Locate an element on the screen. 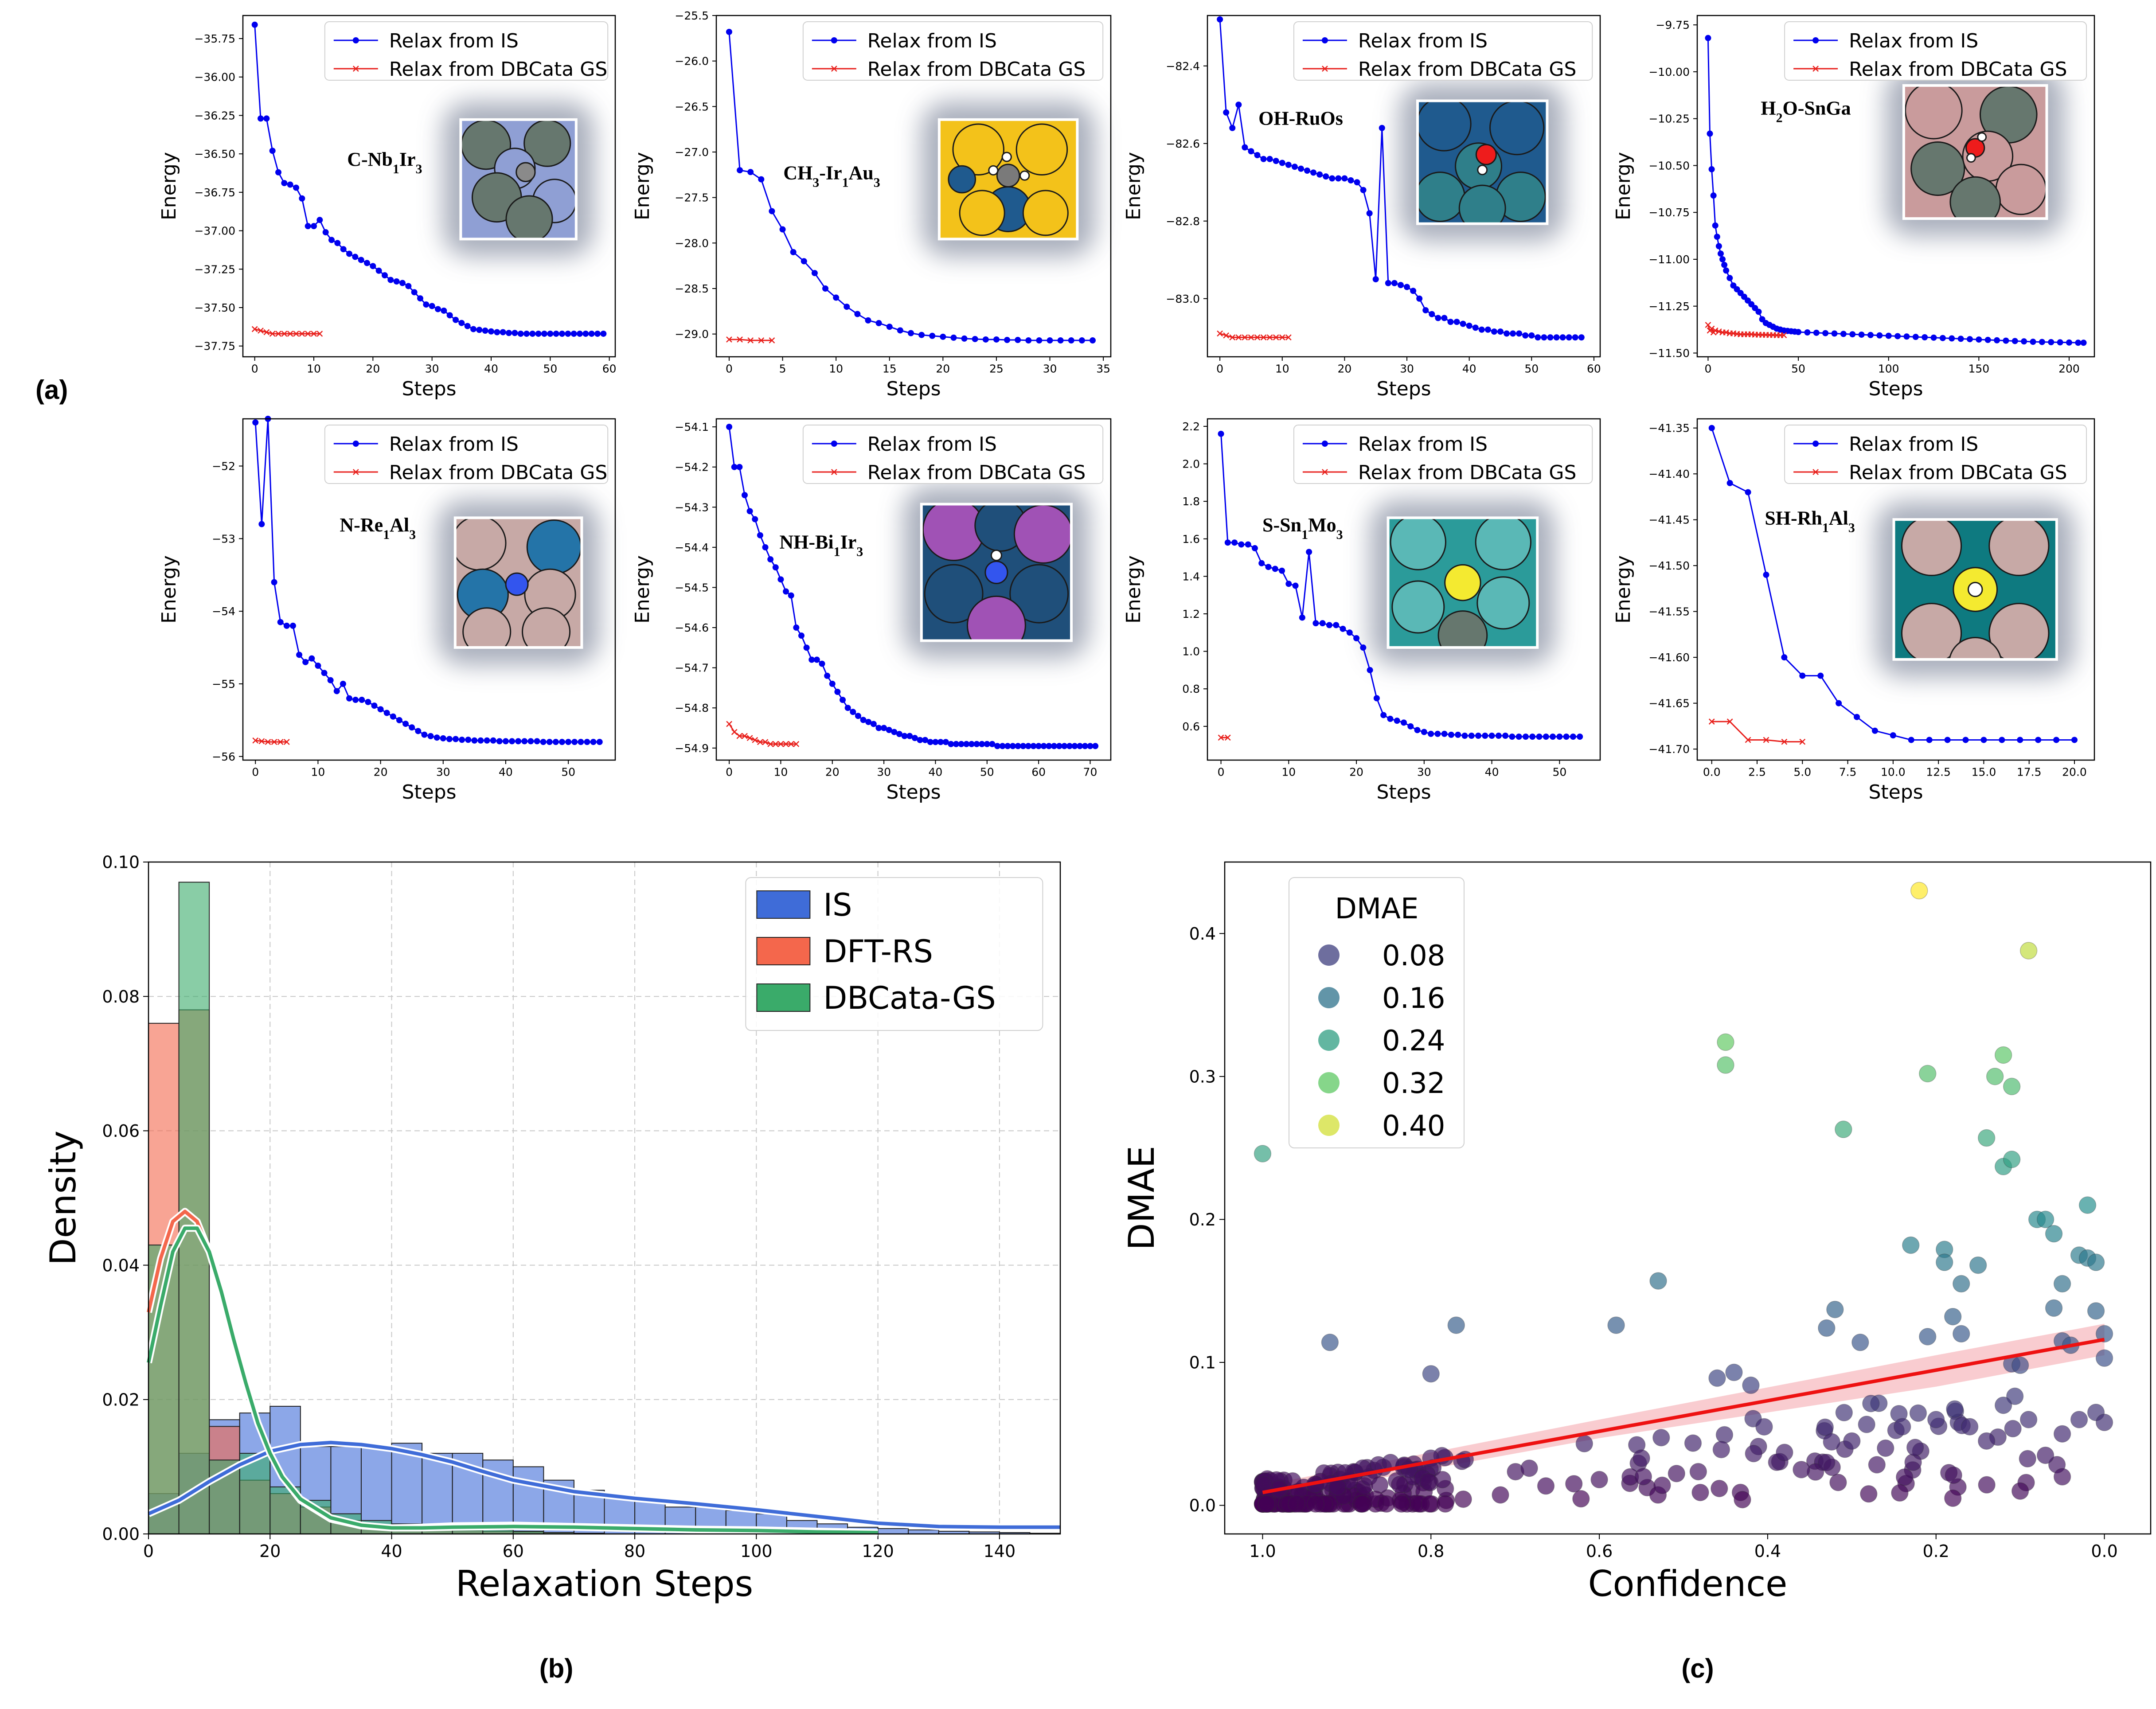 This screenshot has width=2156, height=1709. chart-a5-inset-border is located at coordinates (518, 582).